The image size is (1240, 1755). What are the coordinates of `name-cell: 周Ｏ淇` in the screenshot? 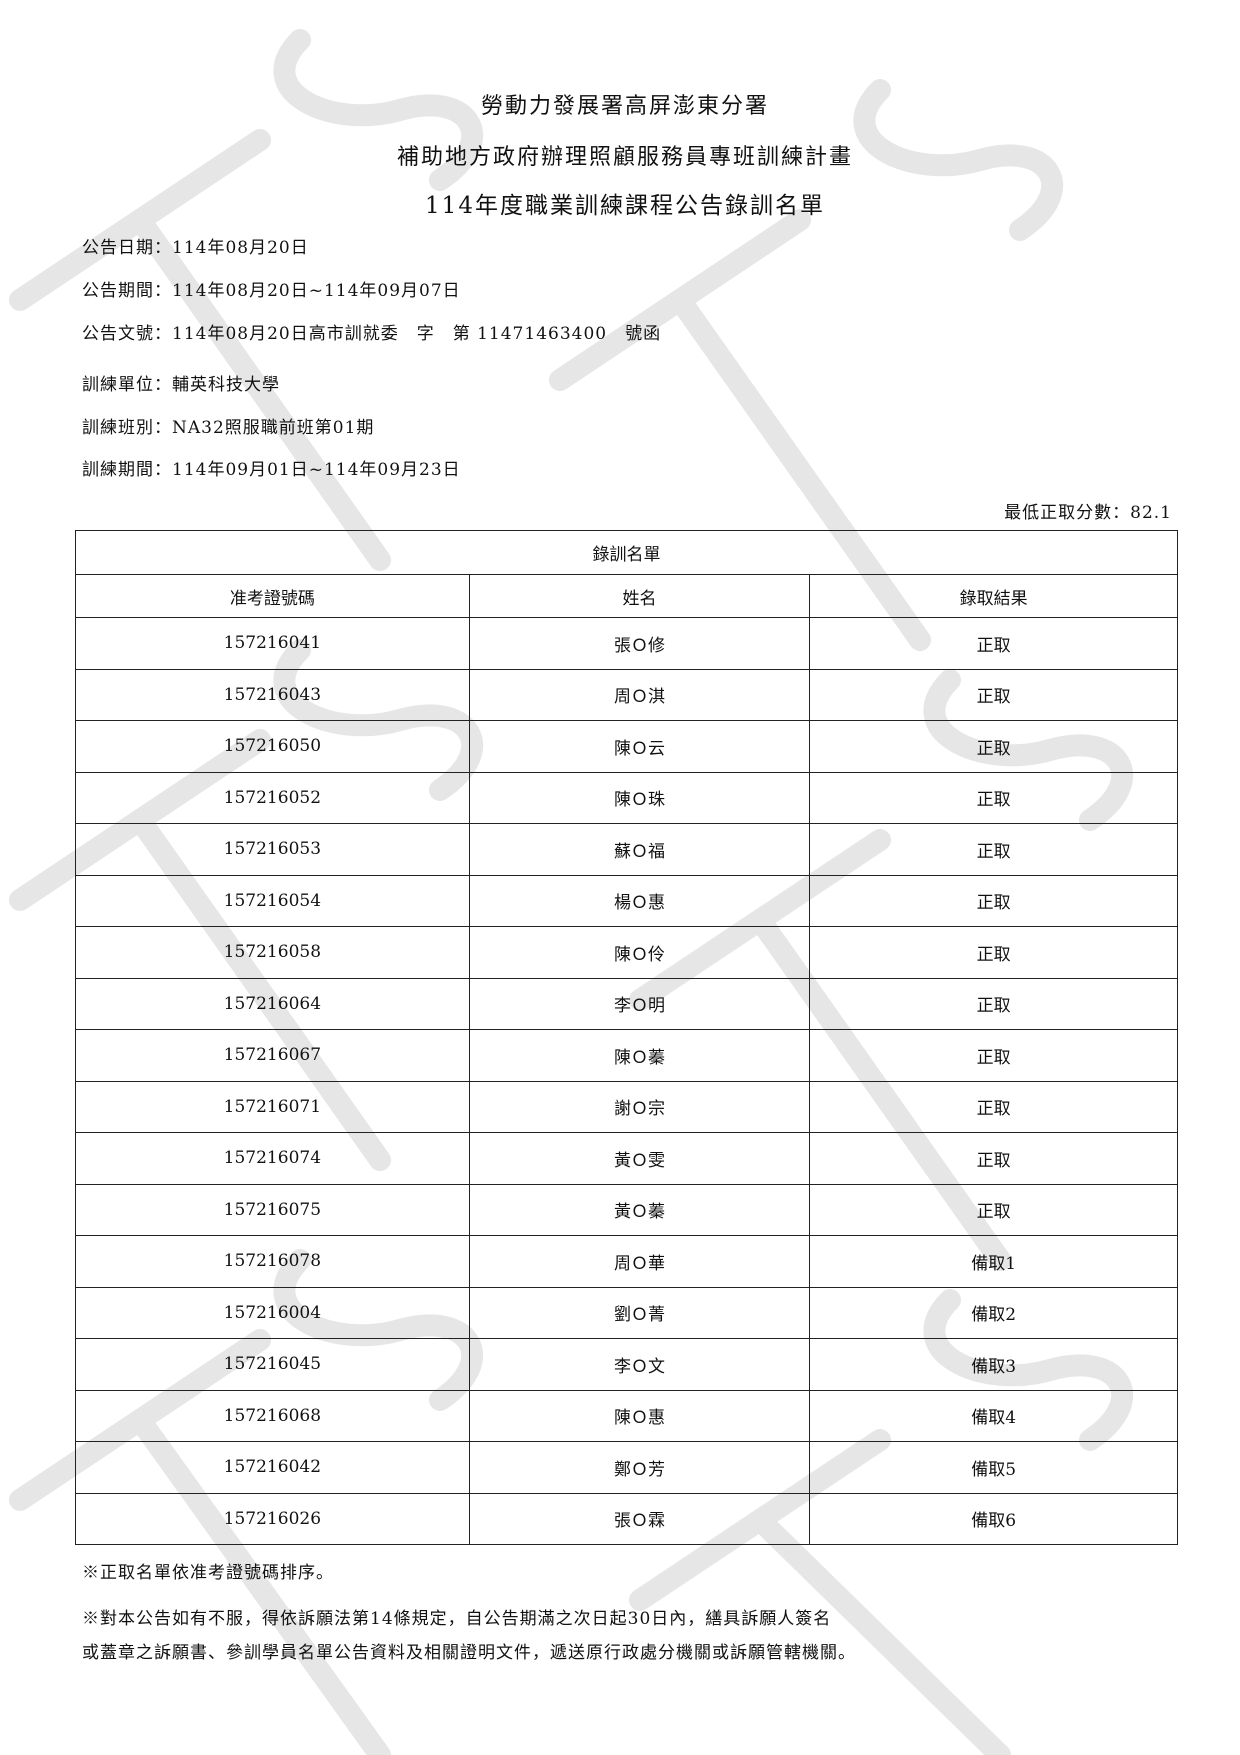 It's located at (639, 694).